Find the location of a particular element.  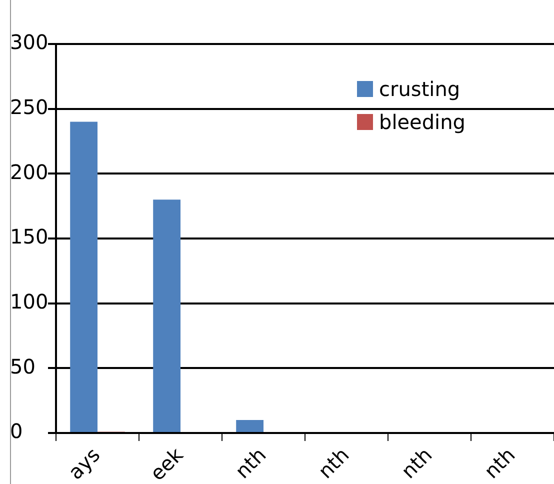

legend-label: bleeding is located at coordinates (422, 122).